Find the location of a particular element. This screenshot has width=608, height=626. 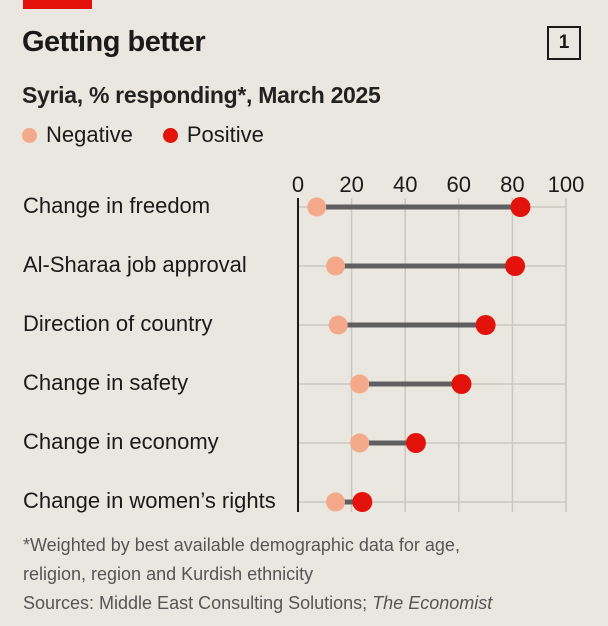

sources-publication: The Economist is located at coordinates (432, 603).